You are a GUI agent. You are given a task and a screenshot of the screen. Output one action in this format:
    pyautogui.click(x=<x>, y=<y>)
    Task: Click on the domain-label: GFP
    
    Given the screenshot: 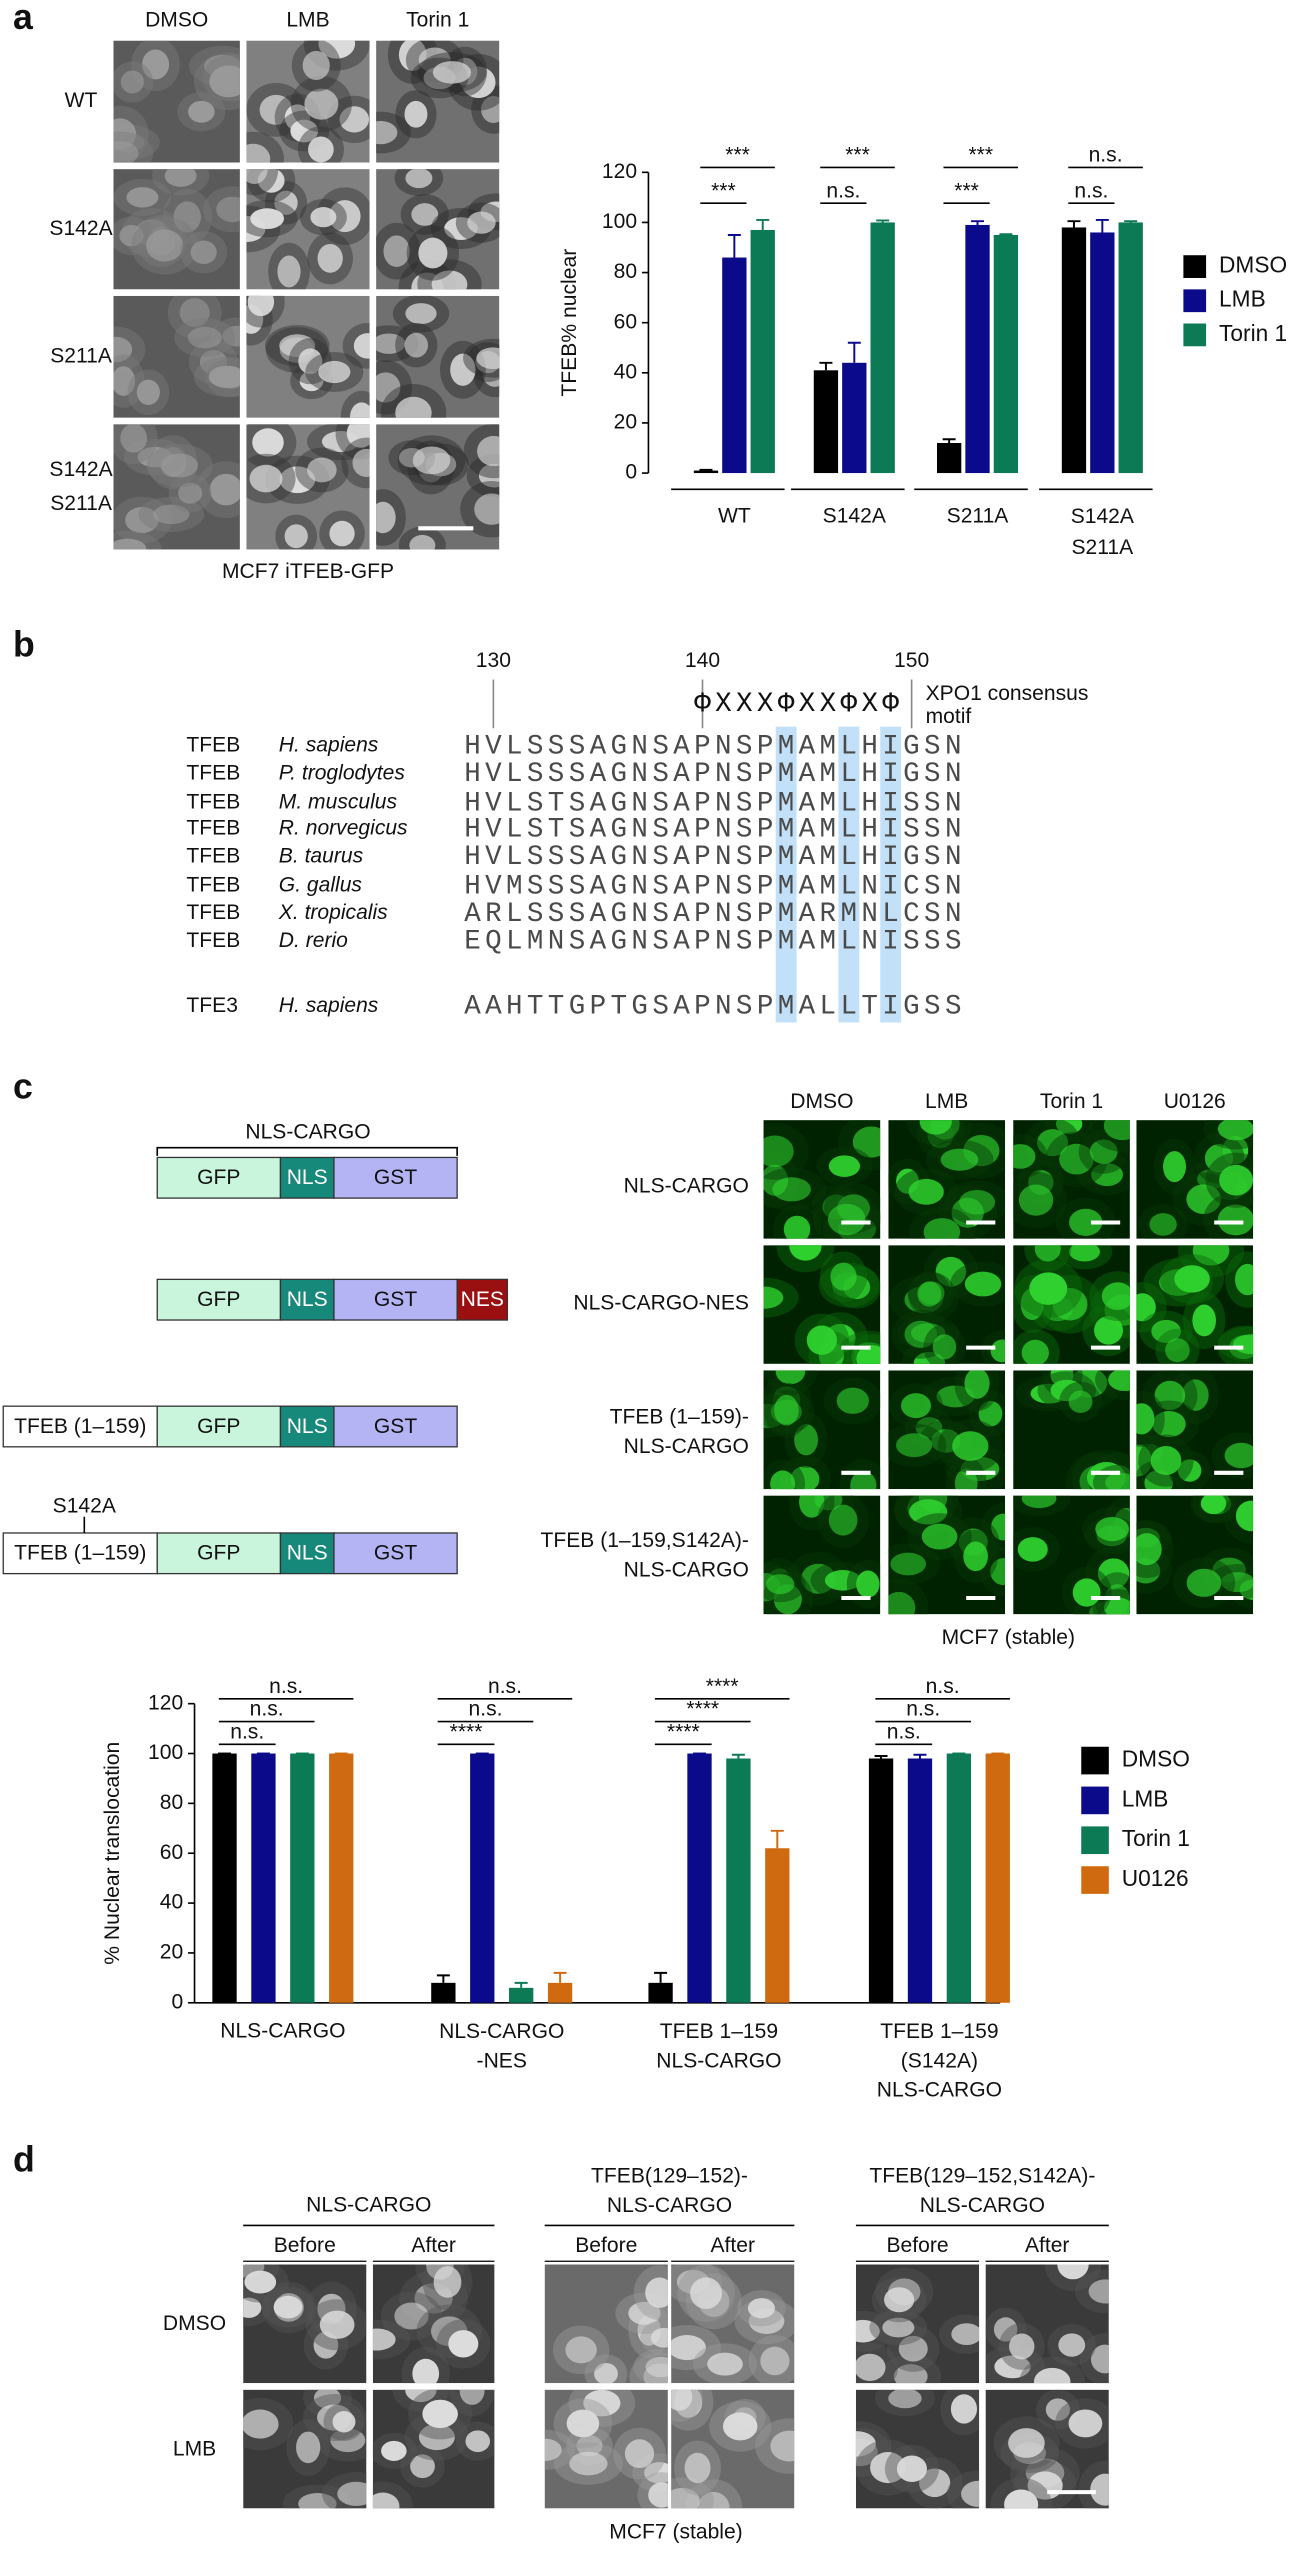 What is the action you would take?
    pyautogui.click(x=218, y=1426)
    